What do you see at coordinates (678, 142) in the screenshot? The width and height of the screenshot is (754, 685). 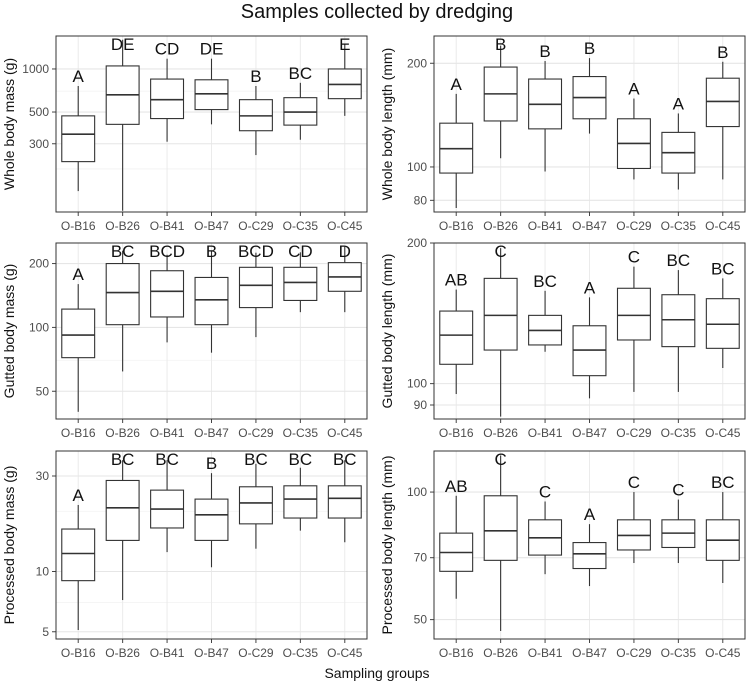 I see `box-O-C35: A` at bounding box center [678, 142].